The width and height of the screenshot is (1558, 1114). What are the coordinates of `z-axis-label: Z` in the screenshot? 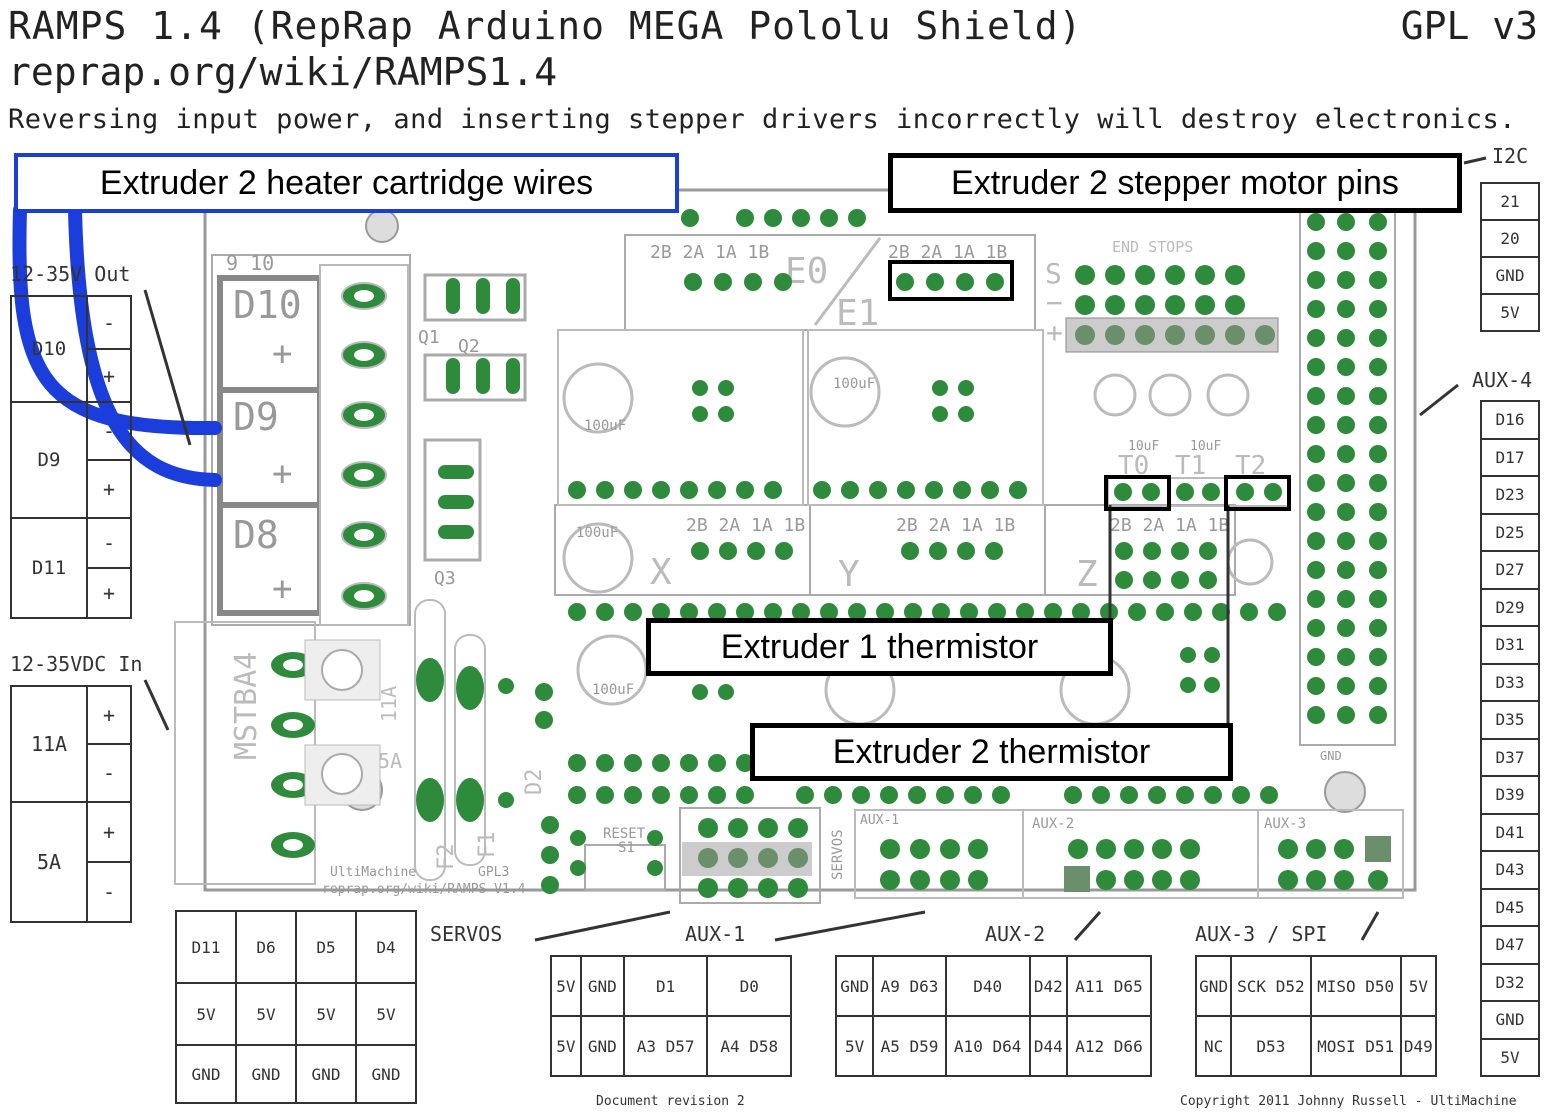 It's located at (1087, 574).